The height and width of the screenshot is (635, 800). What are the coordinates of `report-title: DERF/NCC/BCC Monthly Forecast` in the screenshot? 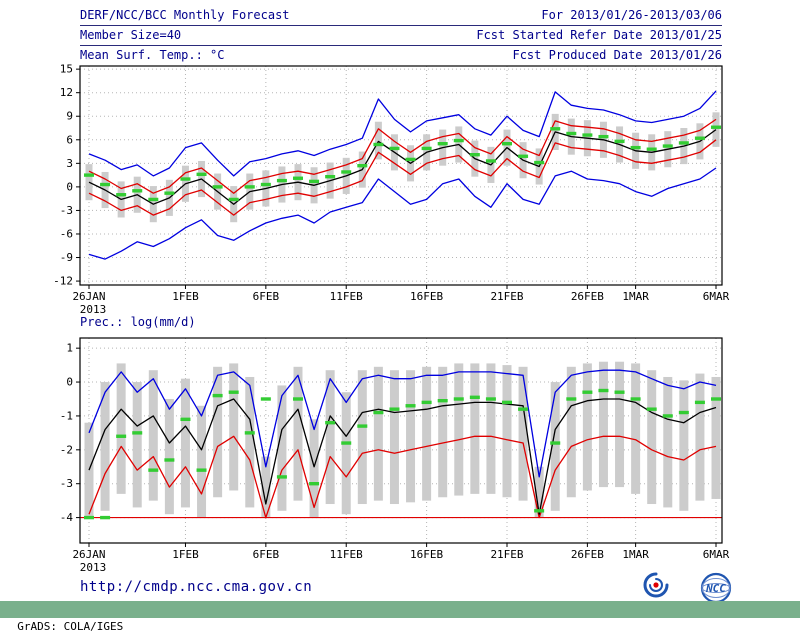 It's located at (185, 15).